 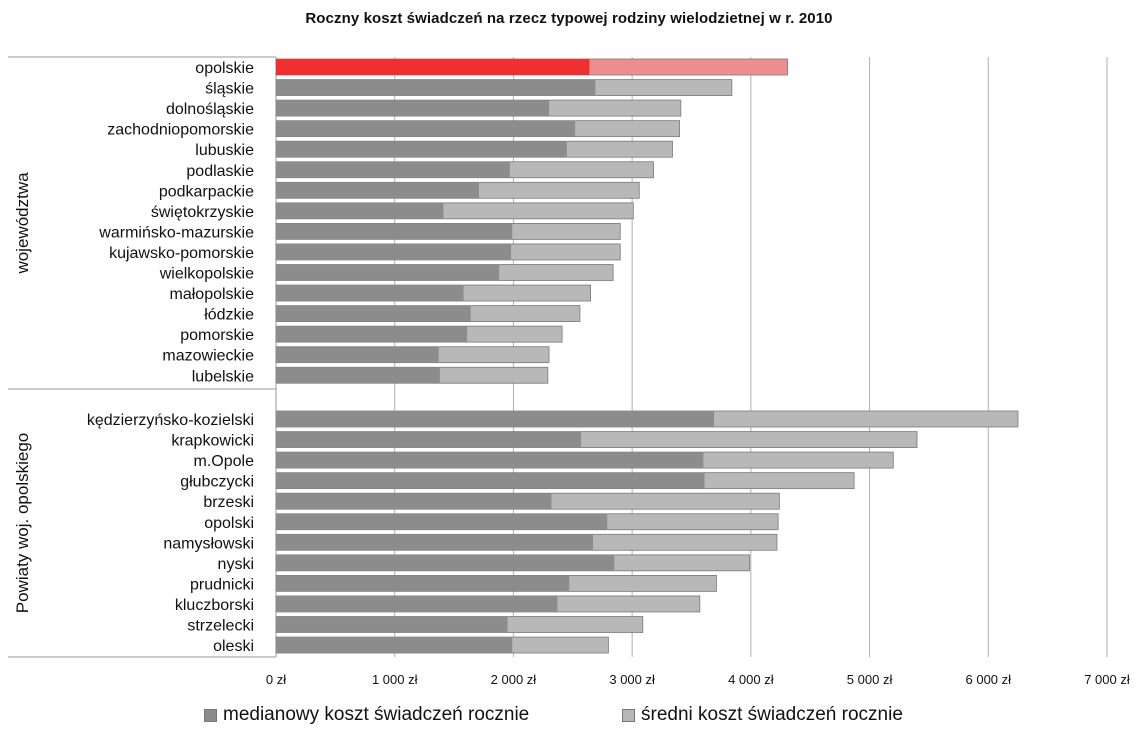 I want to click on legend-item-median: medianowy koszt świadczeń rocznie, so click(x=366, y=715).